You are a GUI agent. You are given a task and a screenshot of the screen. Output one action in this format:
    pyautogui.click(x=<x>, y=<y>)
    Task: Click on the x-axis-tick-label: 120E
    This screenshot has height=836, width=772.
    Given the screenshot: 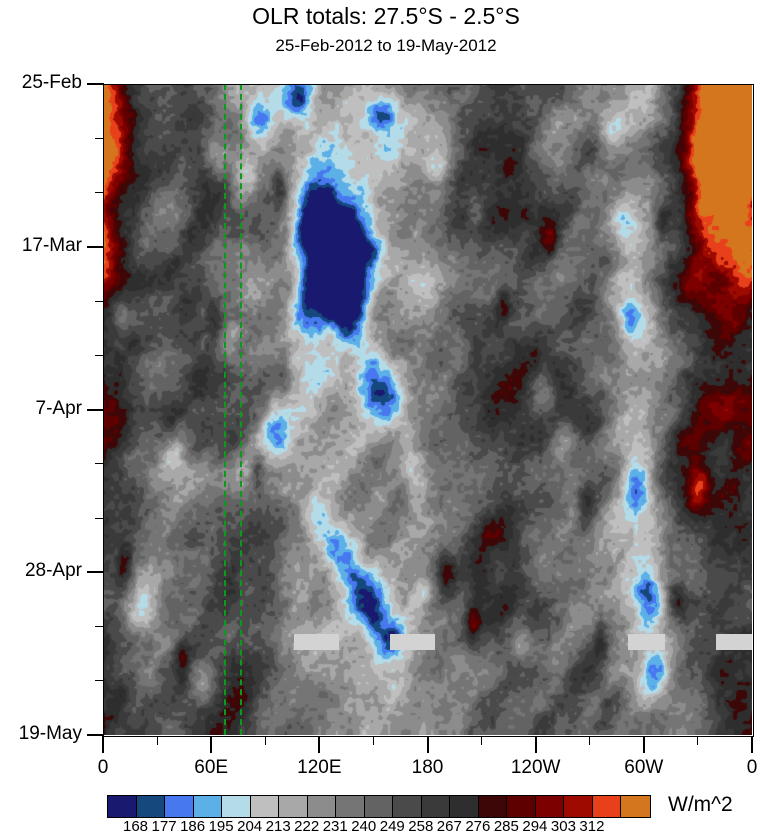 What is the action you would take?
    pyautogui.click(x=319, y=767)
    